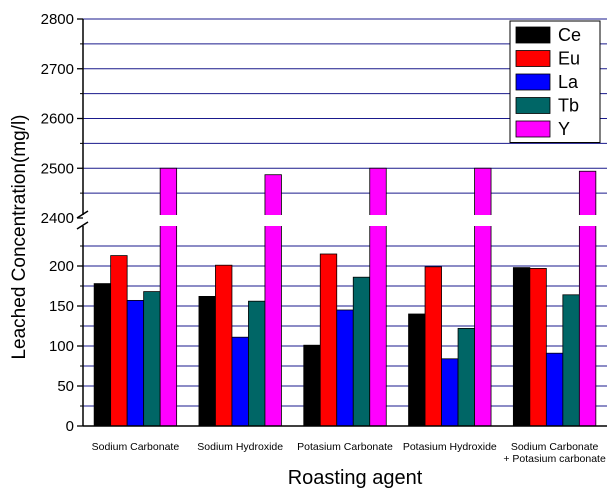 The image size is (615, 494). Describe the element at coordinates (533, 129) in the screenshot. I see `legend-swatch-y` at that location.